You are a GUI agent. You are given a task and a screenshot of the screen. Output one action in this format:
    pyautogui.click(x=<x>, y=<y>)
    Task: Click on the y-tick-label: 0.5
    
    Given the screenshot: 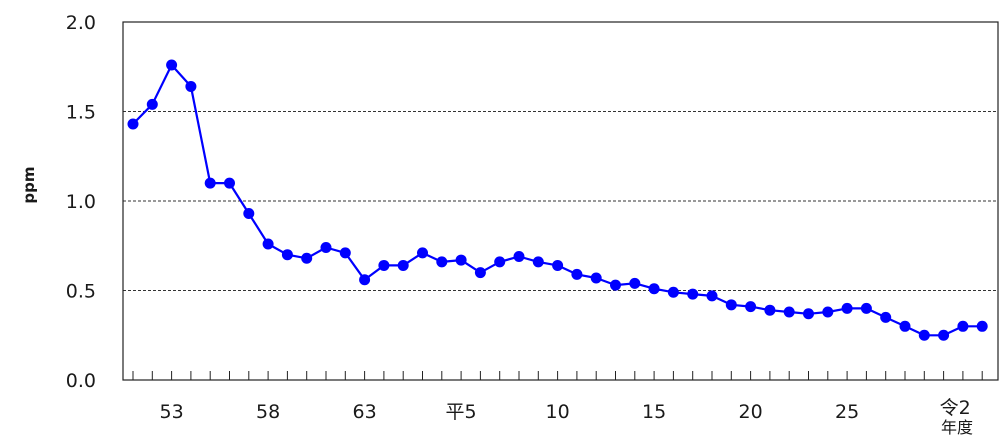 What is the action you would take?
    pyautogui.click(x=81, y=292)
    